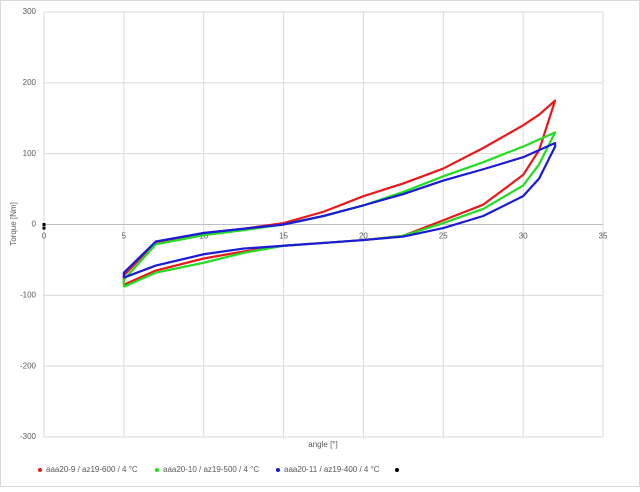 This screenshot has width=640, height=492. Describe the element at coordinates (30, 82) in the screenshot. I see `y-tick-label: 200` at that location.